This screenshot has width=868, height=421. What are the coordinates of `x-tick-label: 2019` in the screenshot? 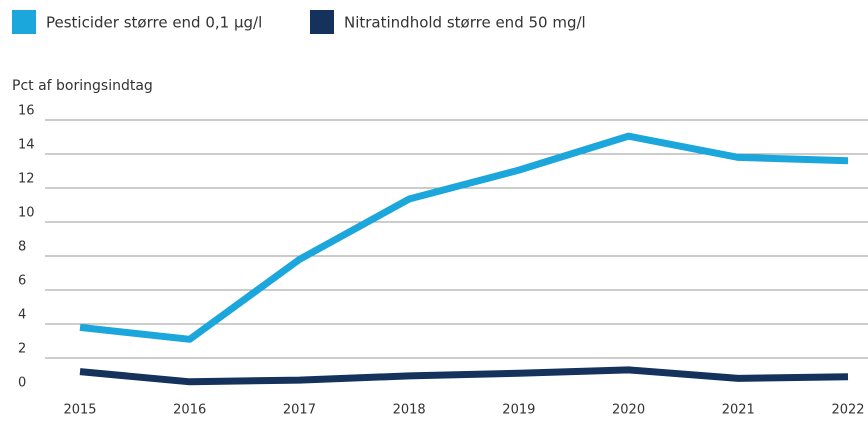 It's located at (518, 410).